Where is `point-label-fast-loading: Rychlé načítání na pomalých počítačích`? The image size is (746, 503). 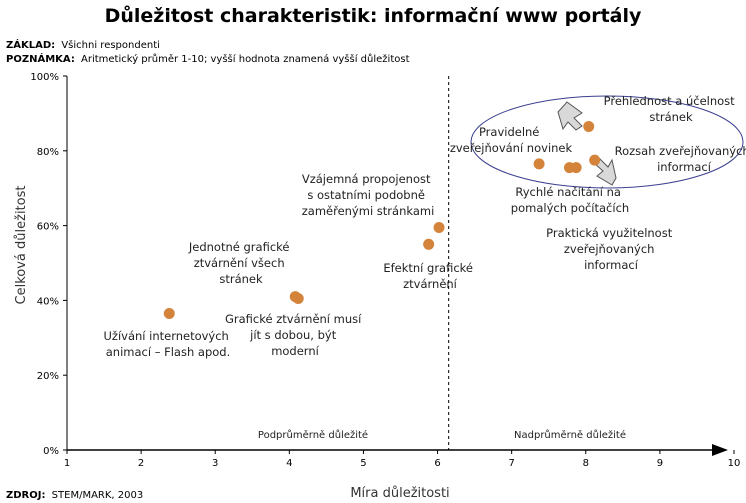 point-label-fast-loading: Rychlé načítání na pomalých počítačích is located at coordinates (570, 200).